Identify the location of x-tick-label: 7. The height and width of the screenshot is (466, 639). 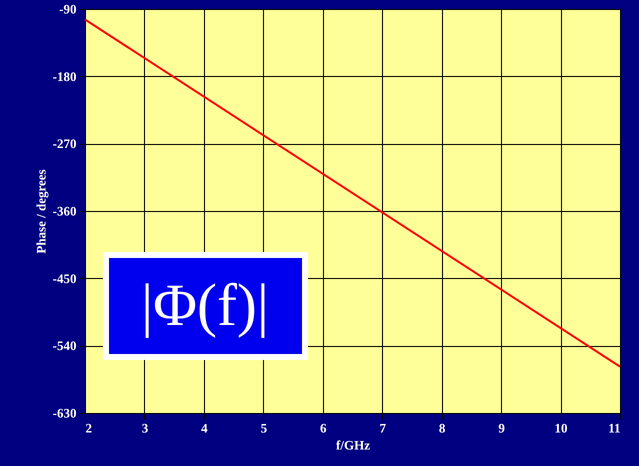
(382, 428).